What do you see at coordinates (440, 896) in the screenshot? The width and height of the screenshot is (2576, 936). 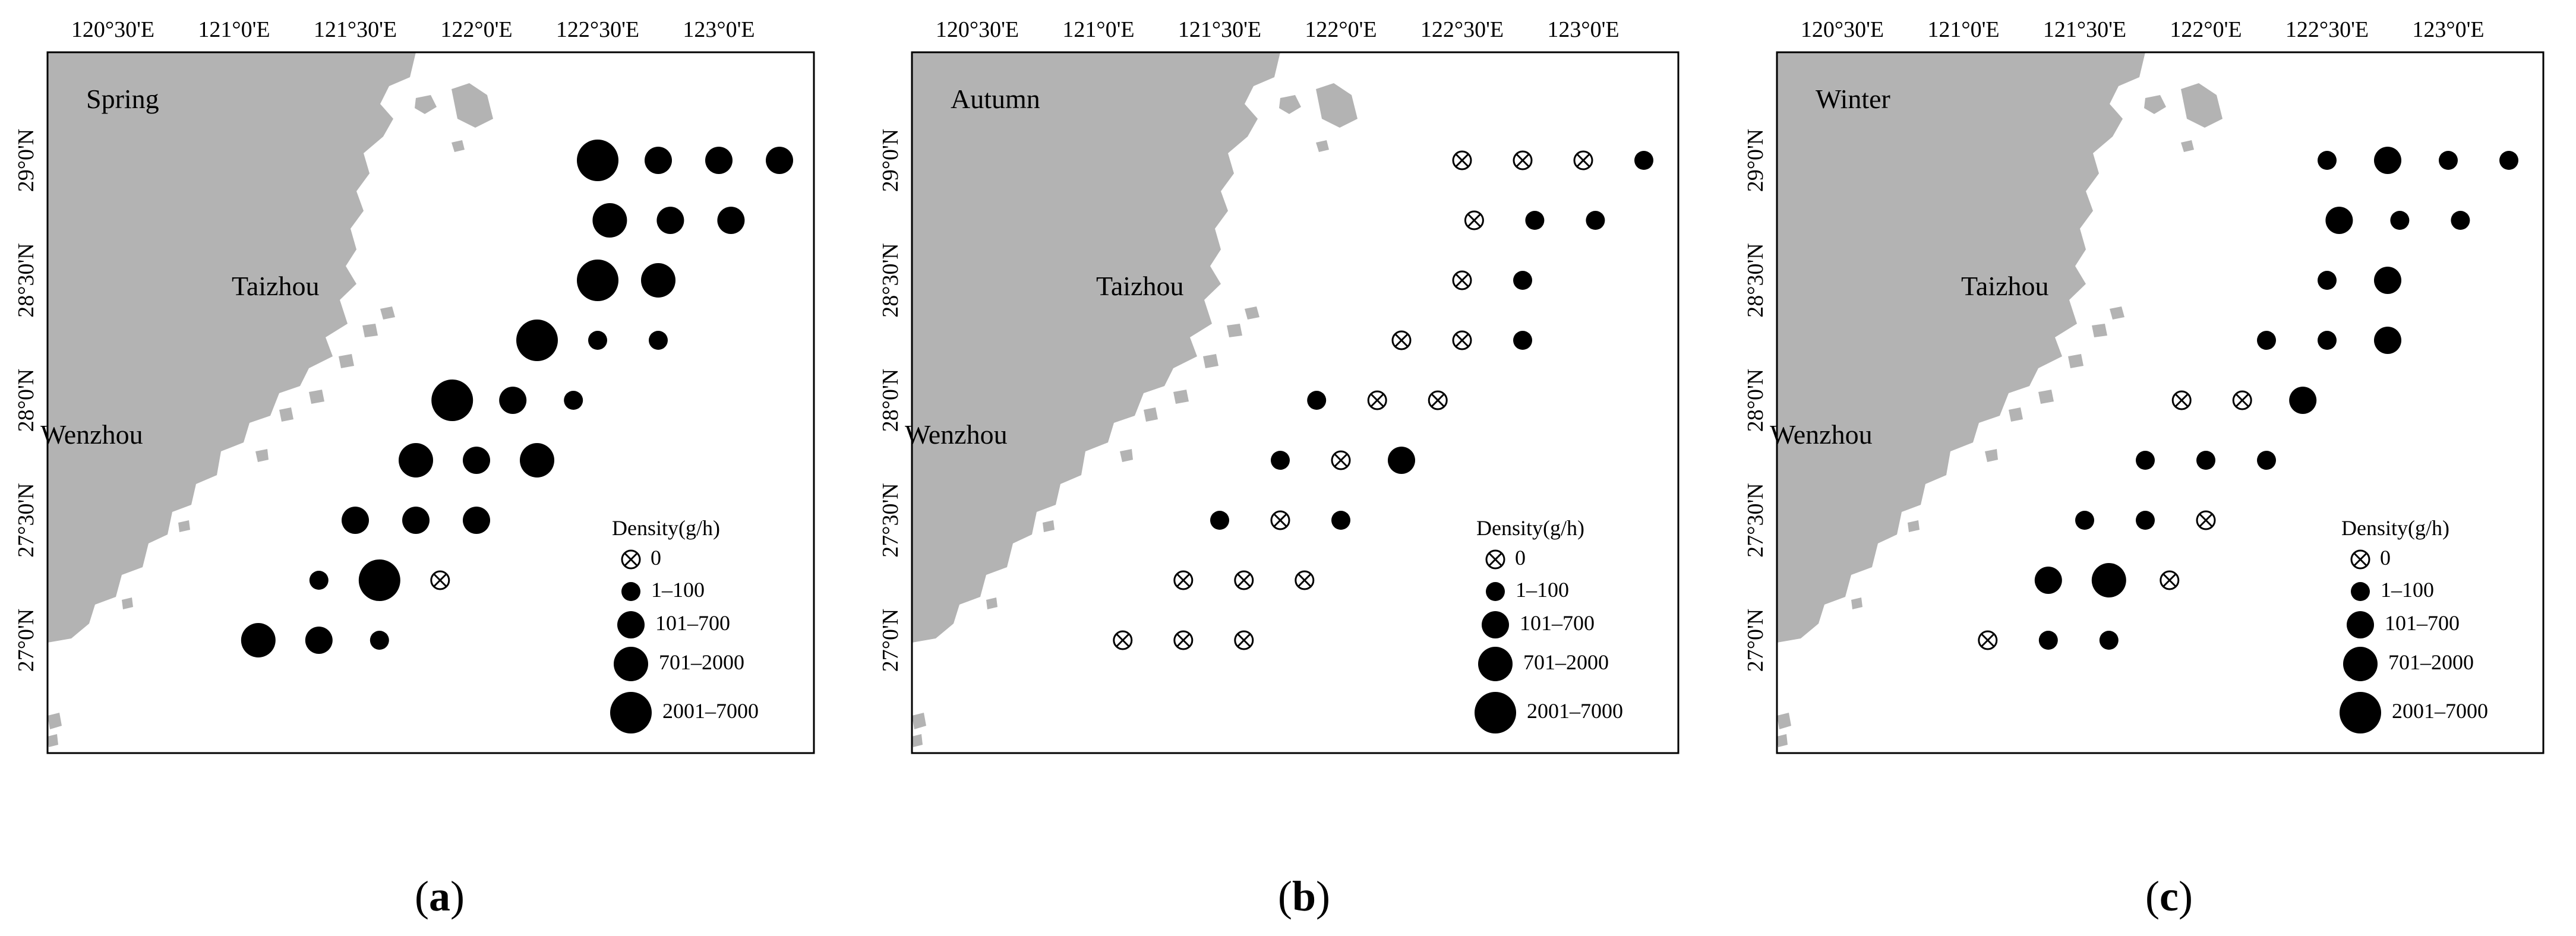 I see `panel-caption: (a)` at bounding box center [440, 896].